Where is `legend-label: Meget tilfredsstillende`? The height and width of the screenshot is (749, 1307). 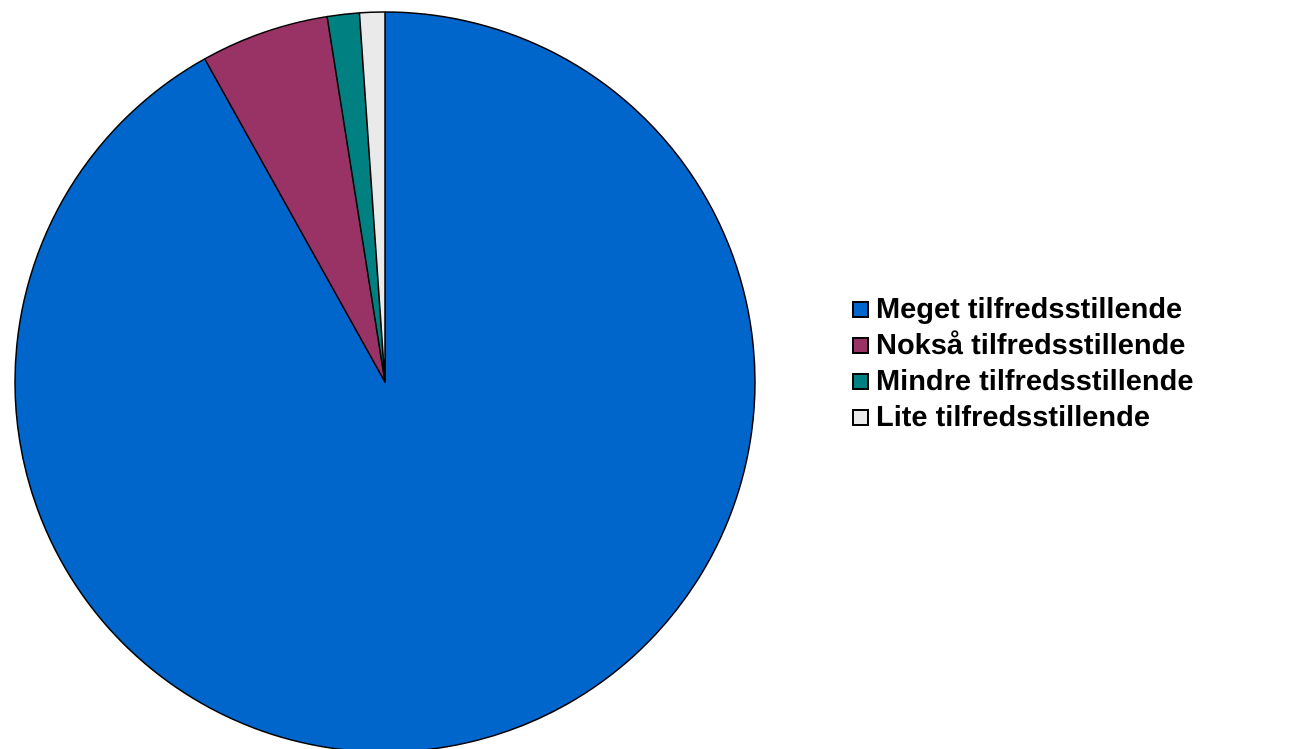
legend-label: Meget tilfredsstillende is located at coordinates (1029, 308).